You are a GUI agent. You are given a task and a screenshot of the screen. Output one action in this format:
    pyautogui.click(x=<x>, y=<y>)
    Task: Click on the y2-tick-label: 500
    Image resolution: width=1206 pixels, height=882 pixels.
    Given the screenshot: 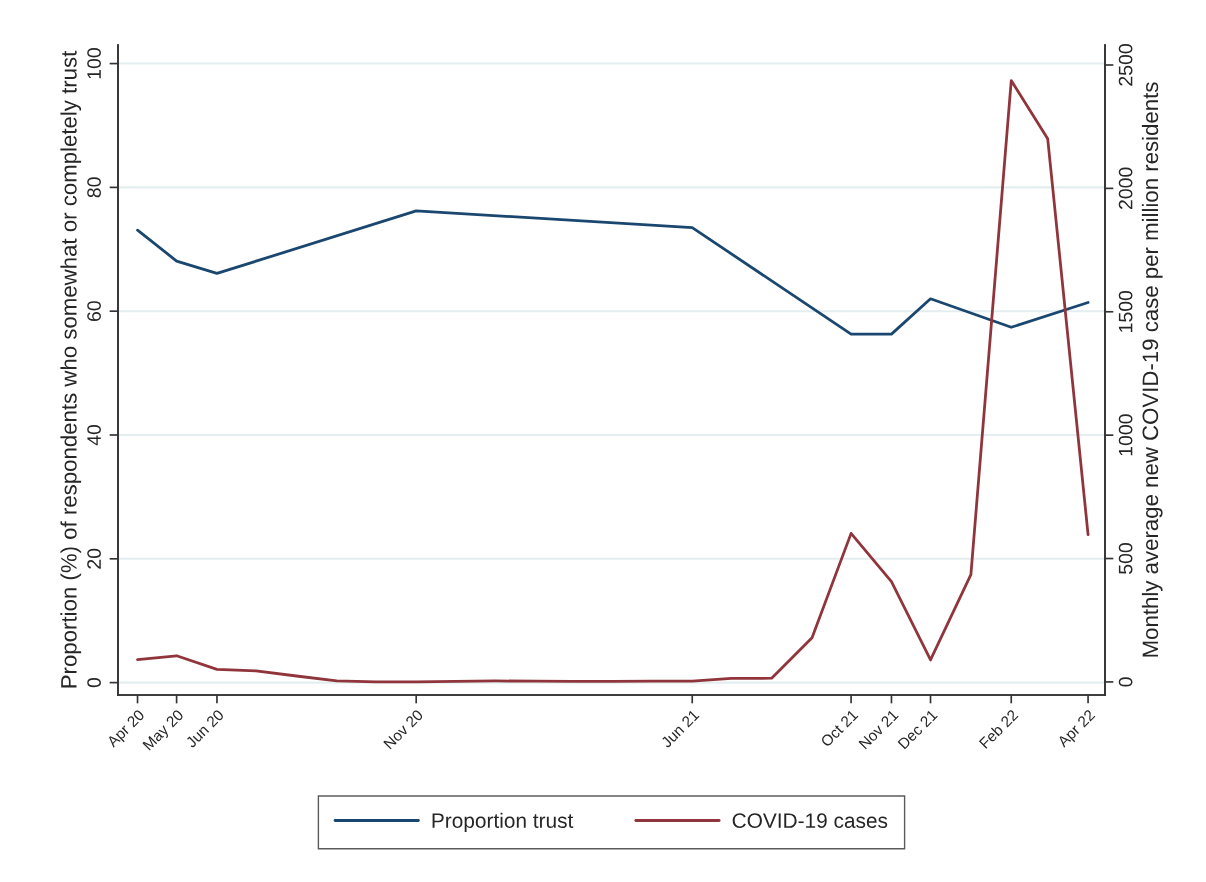 What is the action you would take?
    pyautogui.click(x=1125, y=558)
    